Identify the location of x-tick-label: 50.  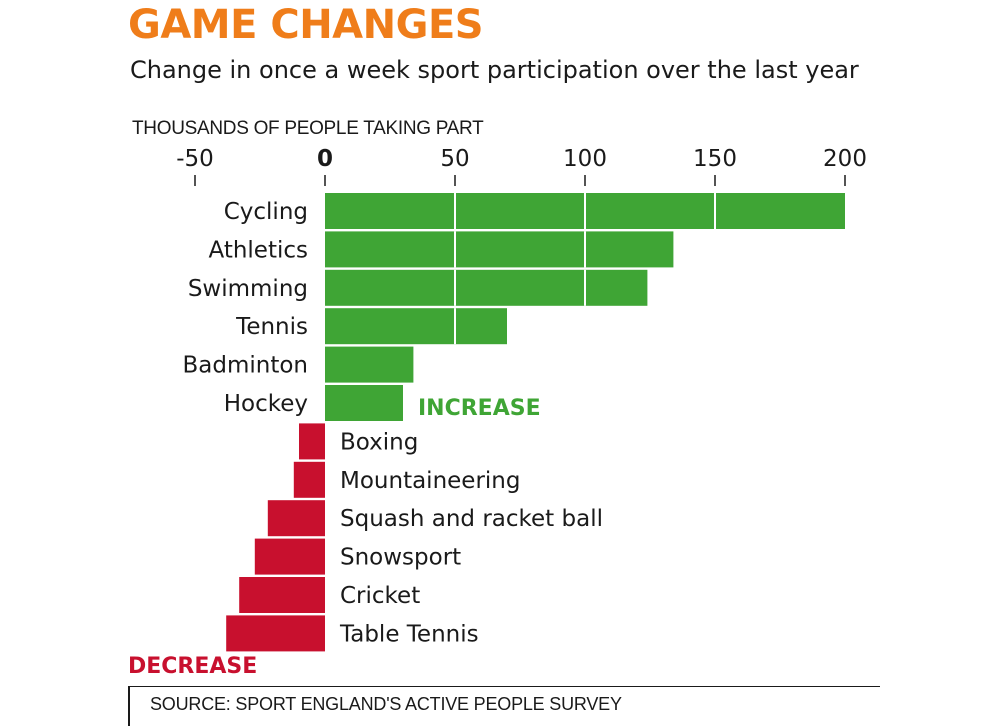
(454, 159).